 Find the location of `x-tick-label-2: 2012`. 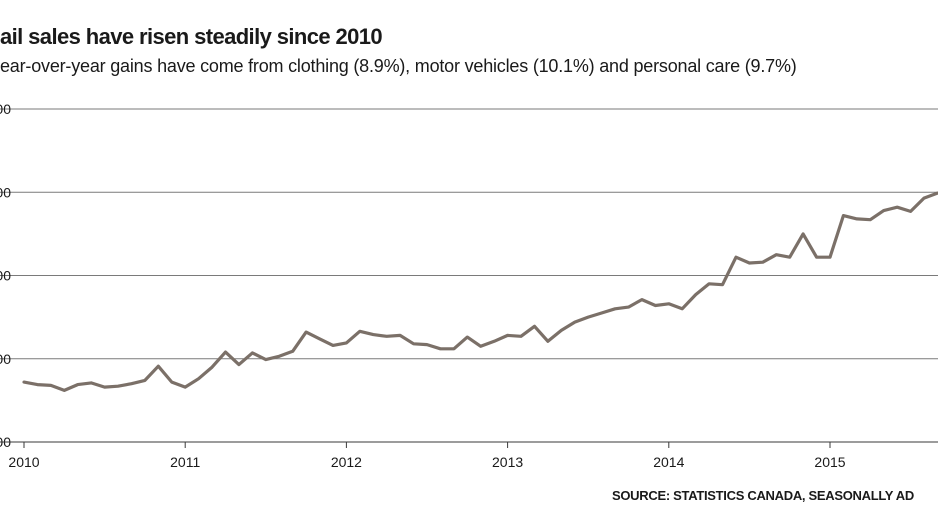

x-tick-label-2: 2012 is located at coordinates (346, 462).